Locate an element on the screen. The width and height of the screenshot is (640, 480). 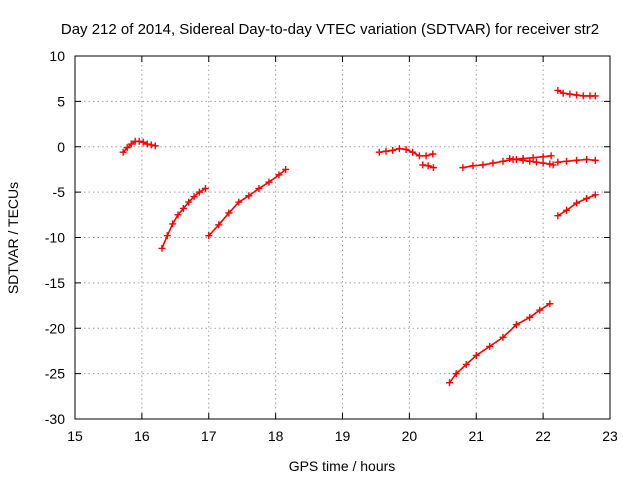
x-tick-label: 23 is located at coordinates (610, 436).